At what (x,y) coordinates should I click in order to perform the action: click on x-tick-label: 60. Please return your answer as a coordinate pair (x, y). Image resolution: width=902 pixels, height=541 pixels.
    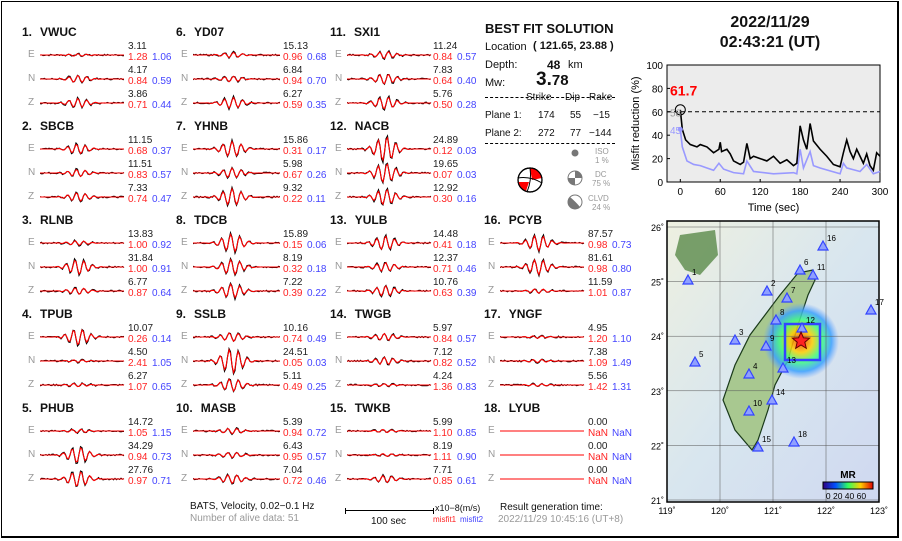
    Looking at the image, I should click on (721, 192).